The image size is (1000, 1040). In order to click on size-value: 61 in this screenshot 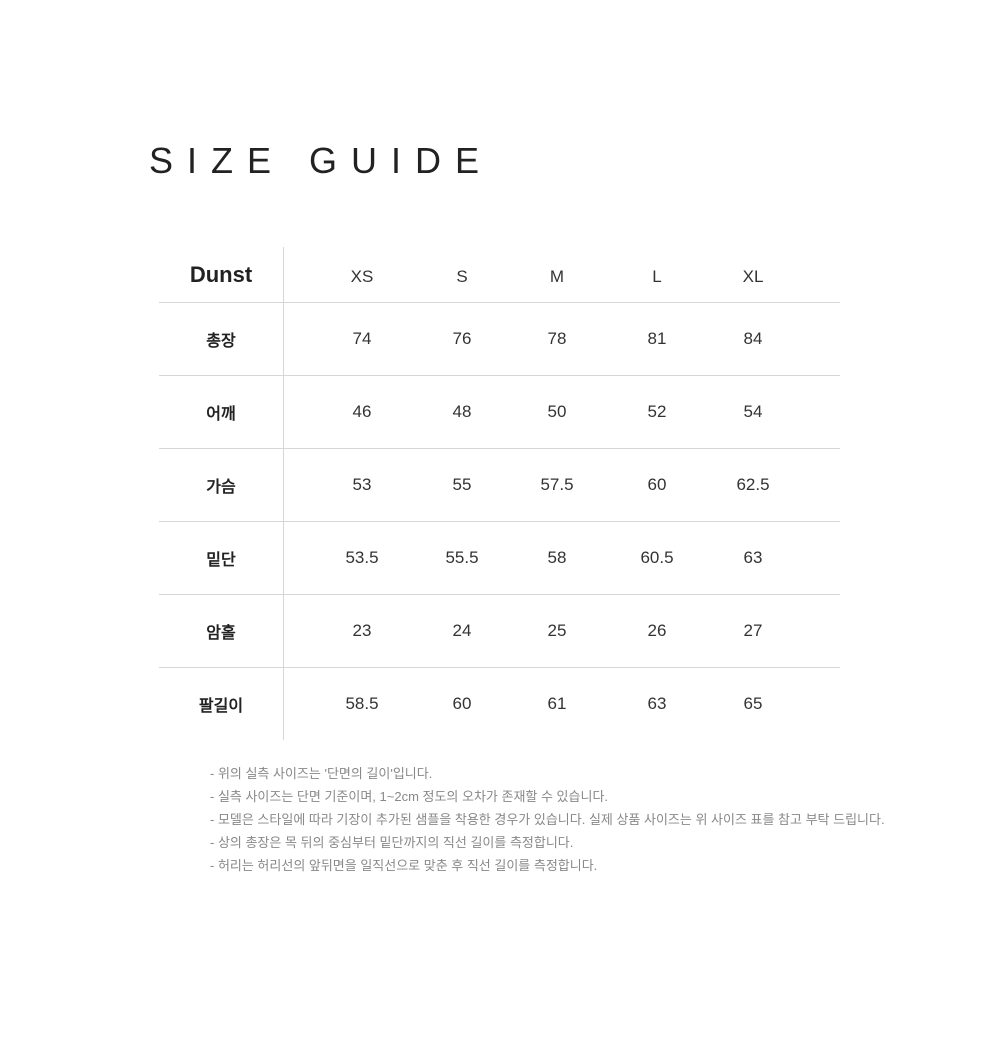, I will do `click(557, 703)`.